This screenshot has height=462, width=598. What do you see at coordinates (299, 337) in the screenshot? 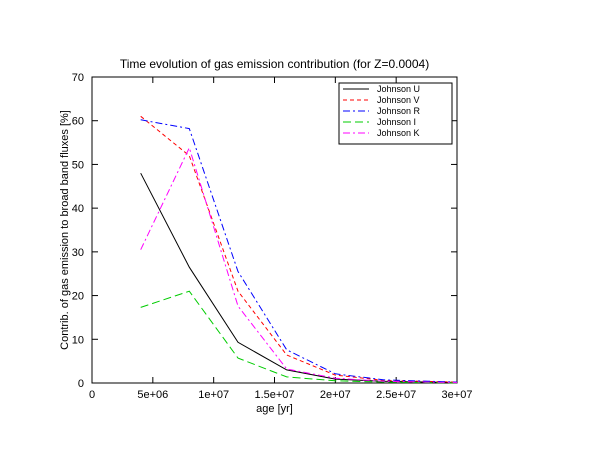
I see `series-line-johnson-i` at bounding box center [299, 337].